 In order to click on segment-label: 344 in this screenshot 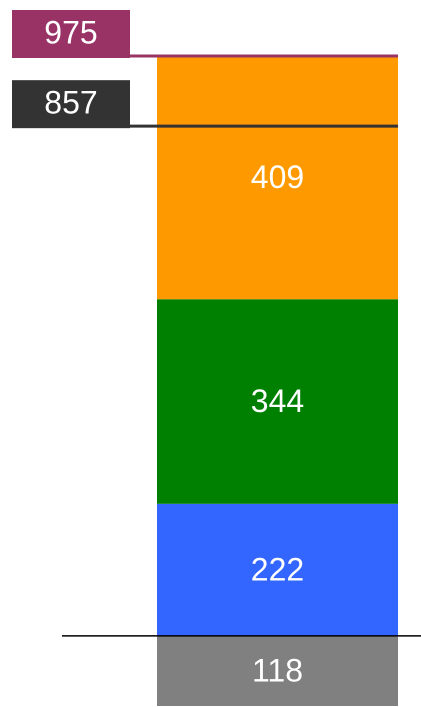, I will do `click(277, 401)`.